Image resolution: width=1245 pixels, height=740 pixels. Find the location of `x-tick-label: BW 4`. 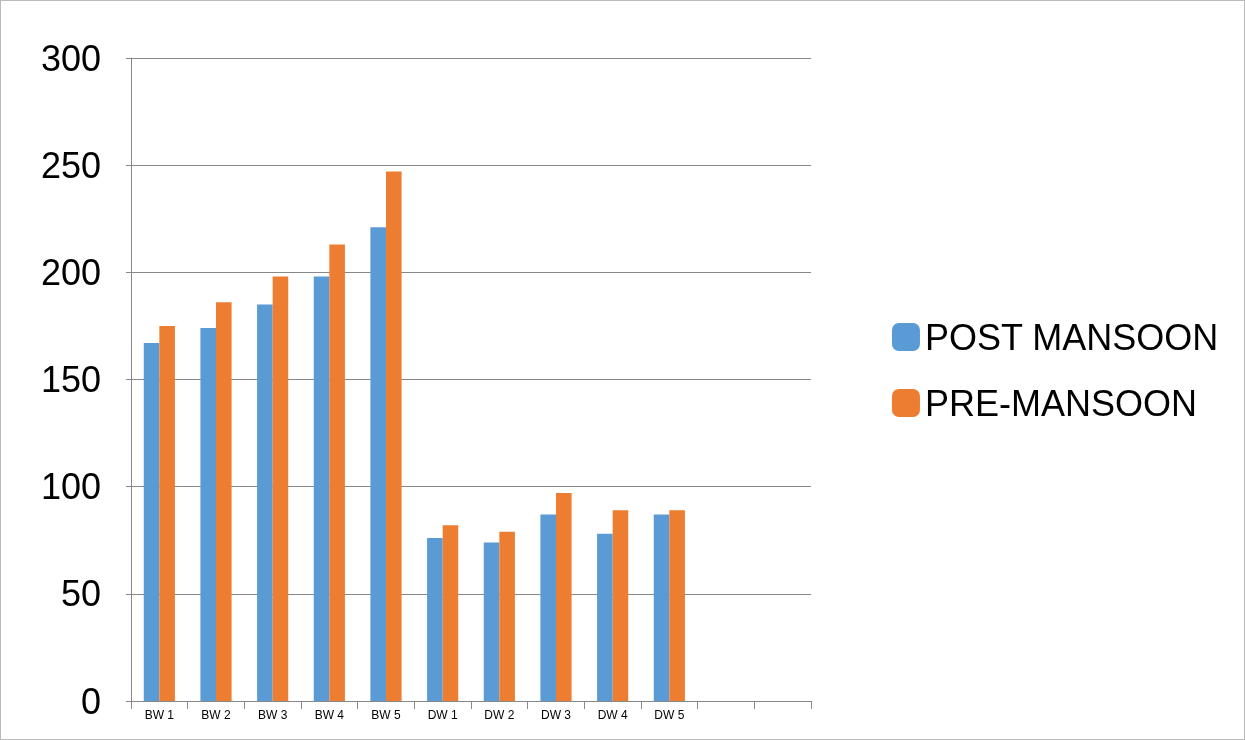

x-tick-label: BW 4 is located at coordinates (329, 715).